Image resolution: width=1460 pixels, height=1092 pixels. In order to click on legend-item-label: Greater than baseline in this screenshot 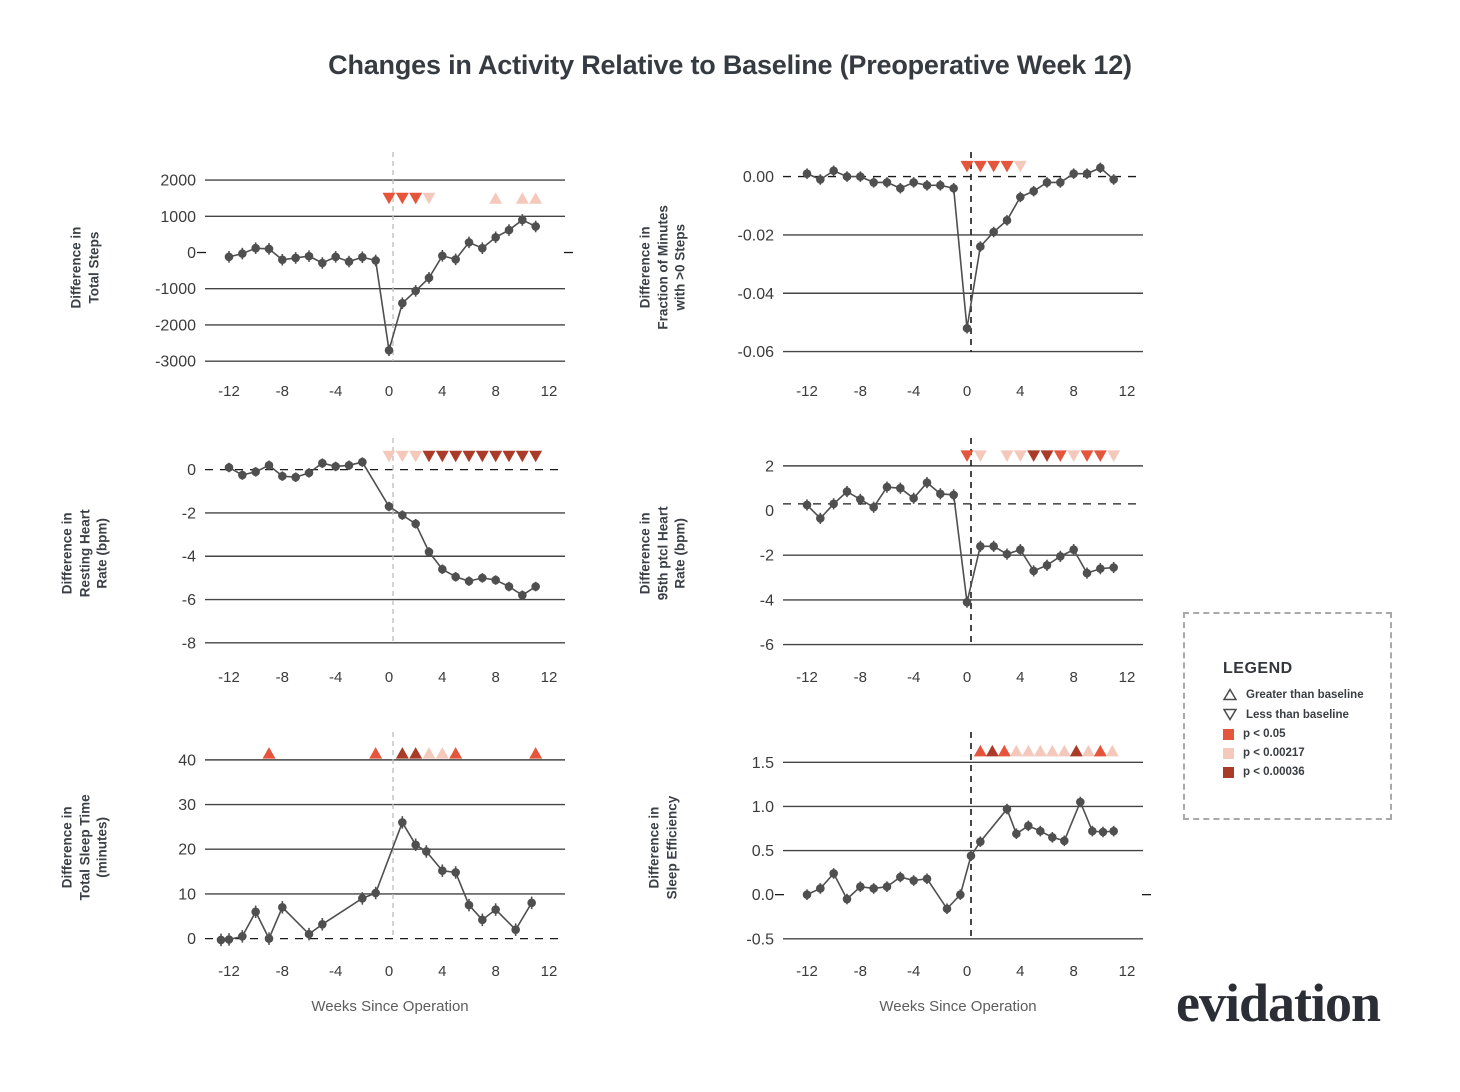, I will do `click(1305, 694)`.